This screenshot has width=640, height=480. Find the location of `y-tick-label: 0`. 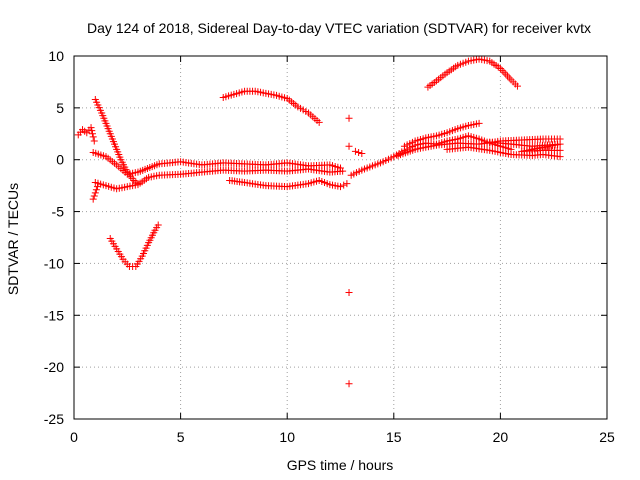

y-tick-label: 0 is located at coordinates (60, 160).